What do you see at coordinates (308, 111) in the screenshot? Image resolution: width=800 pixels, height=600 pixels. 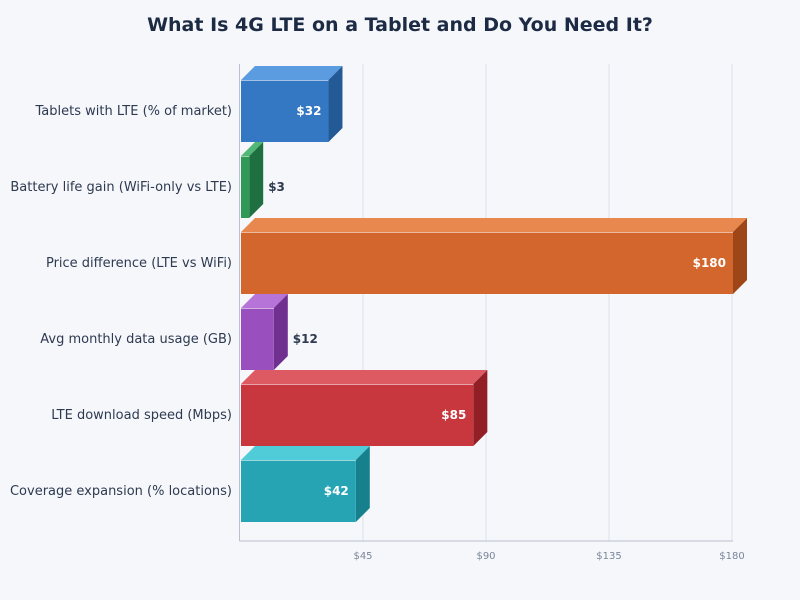 I see `bar-value-label: $32` at bounding box center [308, 111].